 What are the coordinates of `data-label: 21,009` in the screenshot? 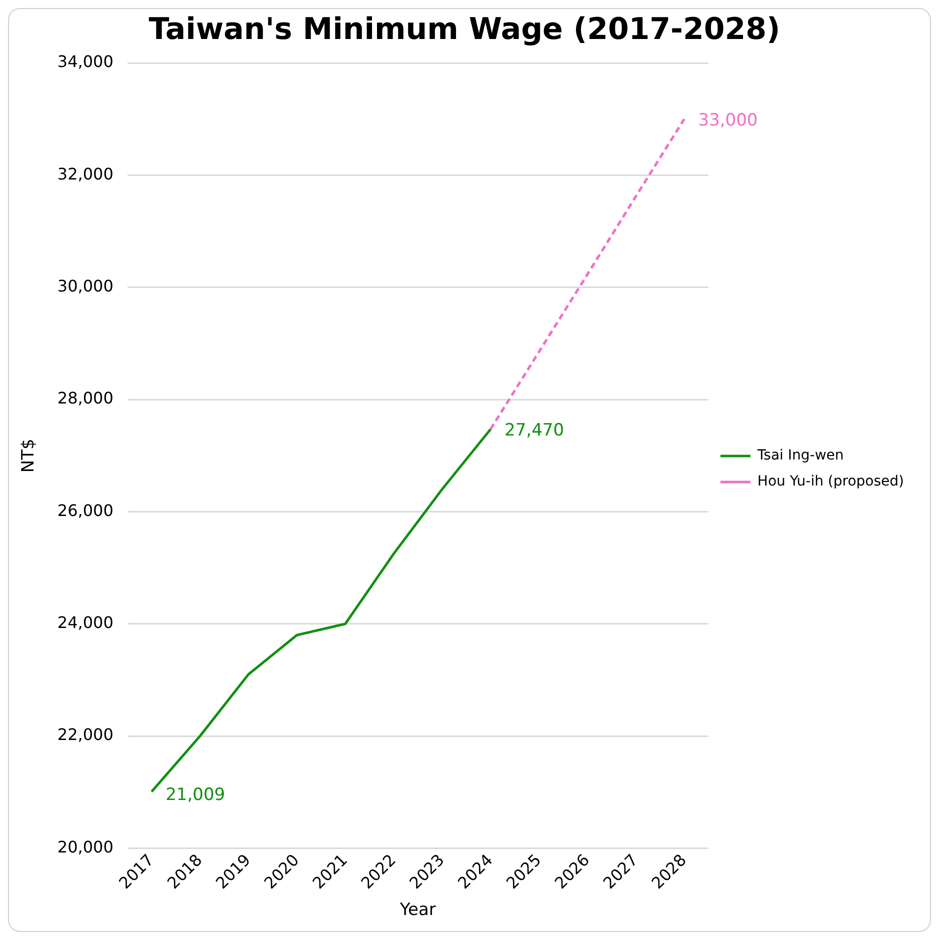 It's located at (196, 795).